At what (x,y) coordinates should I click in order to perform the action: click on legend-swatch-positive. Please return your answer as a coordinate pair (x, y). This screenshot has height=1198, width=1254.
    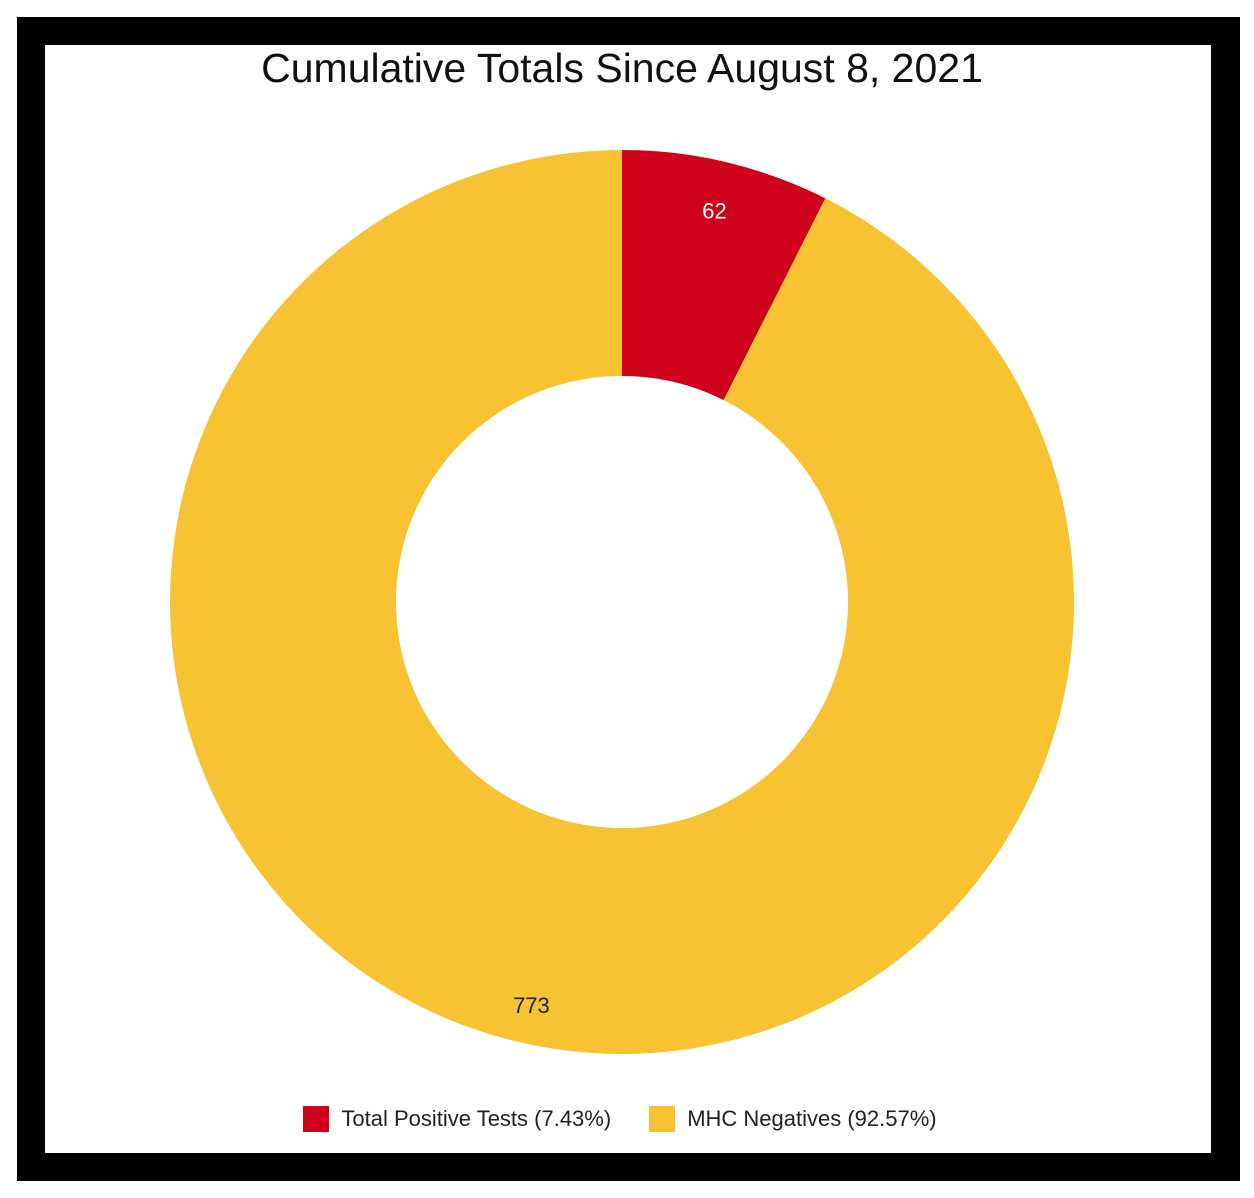
    Looking at the image, I should click on (316, 1119).